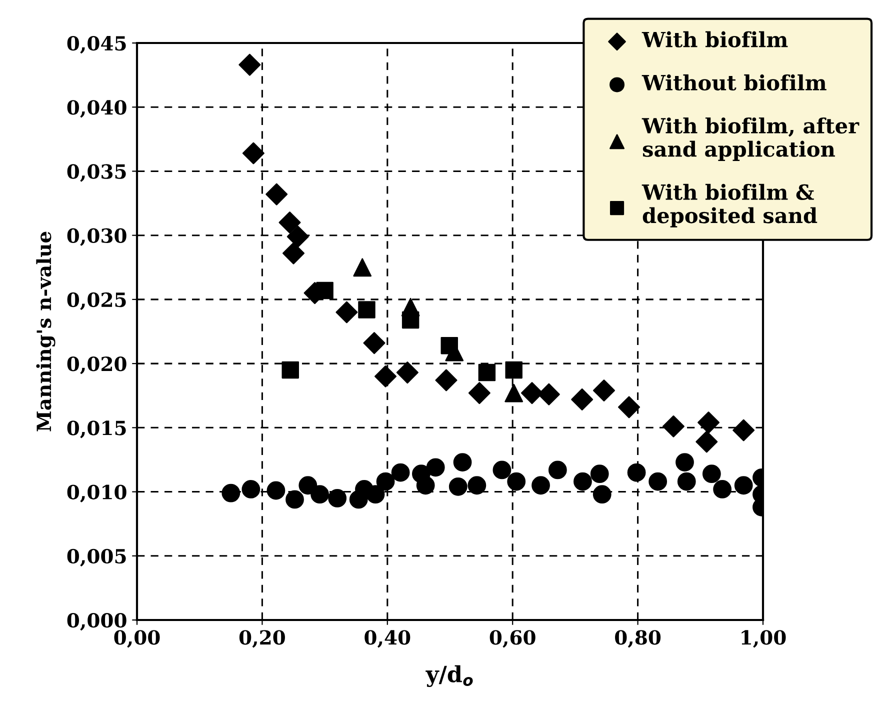  I want to click on y-tick-label: 0,025, so click(96, 301).